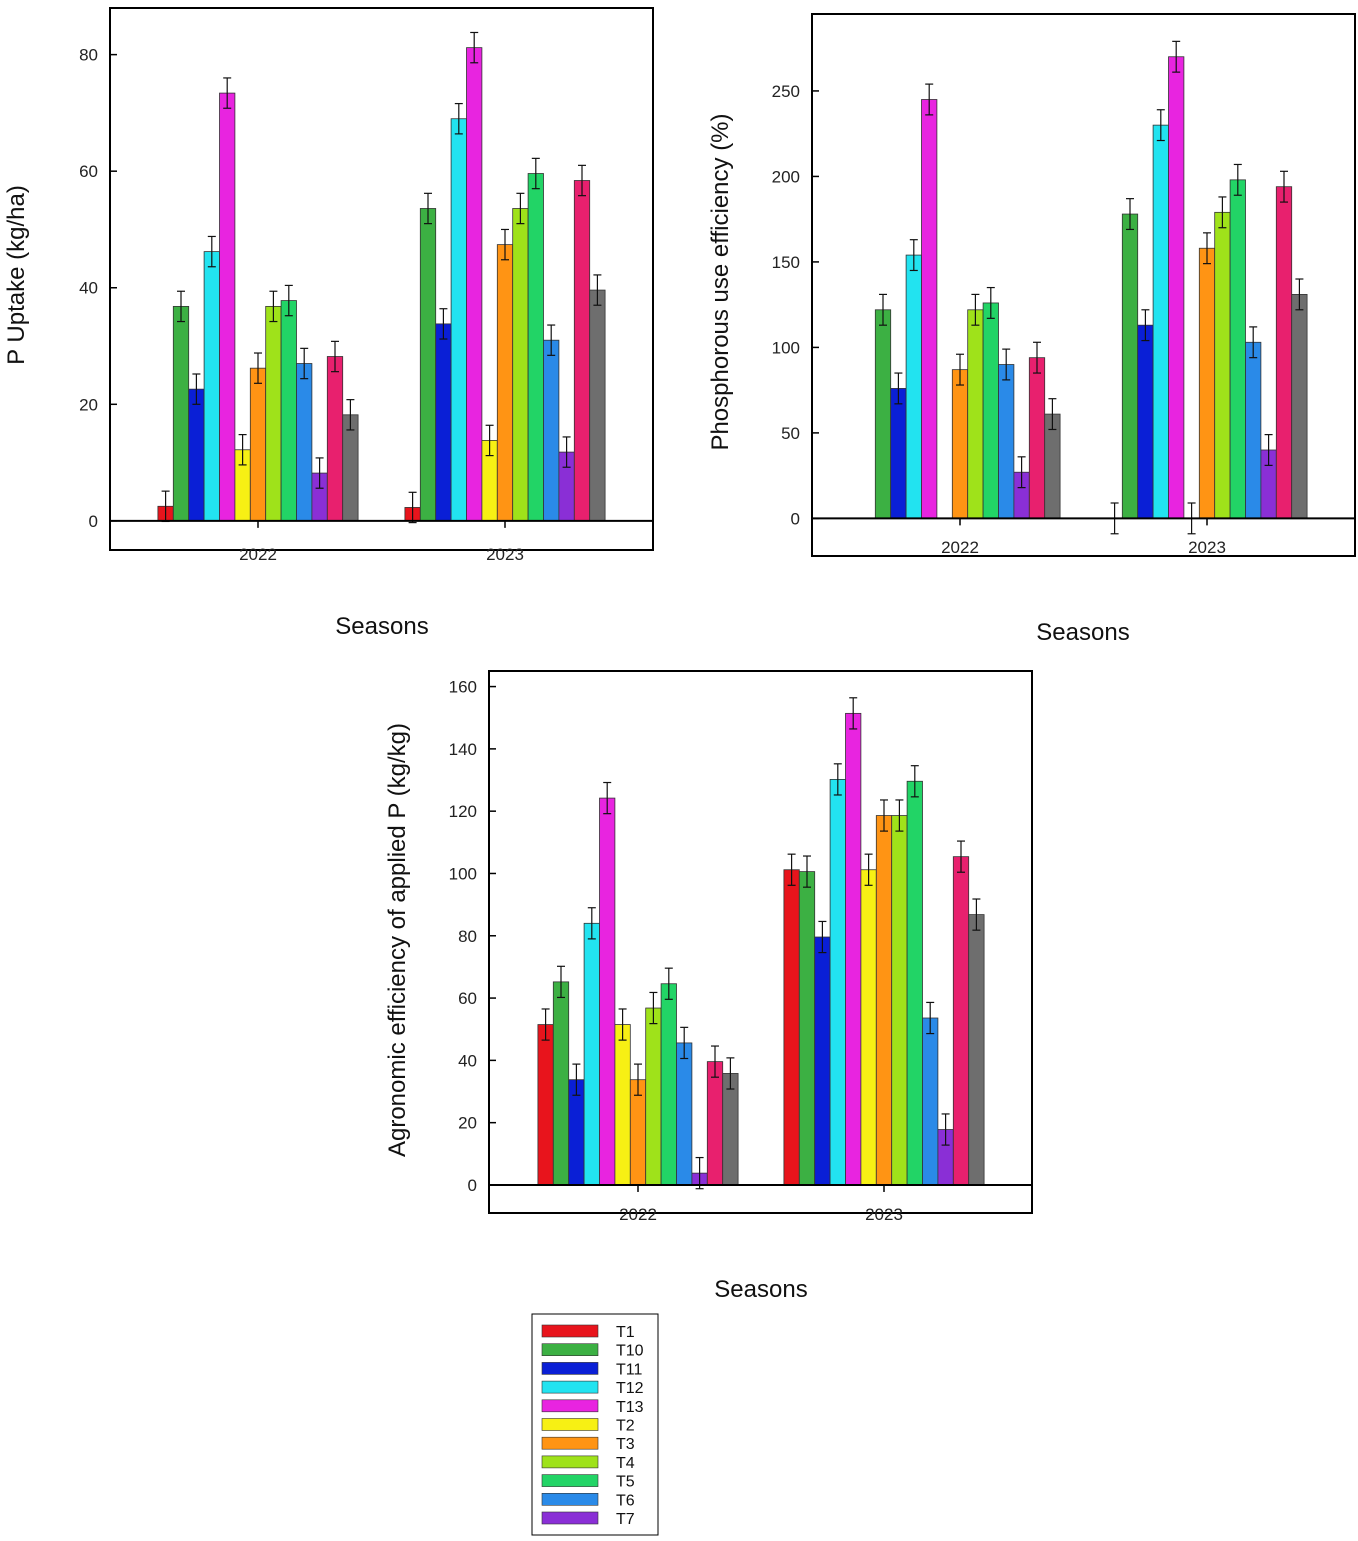  What do you see at coordinates (463, 687) in the screenshot?
I see `y-tick-label: 160` at bounding box center [463, 687].